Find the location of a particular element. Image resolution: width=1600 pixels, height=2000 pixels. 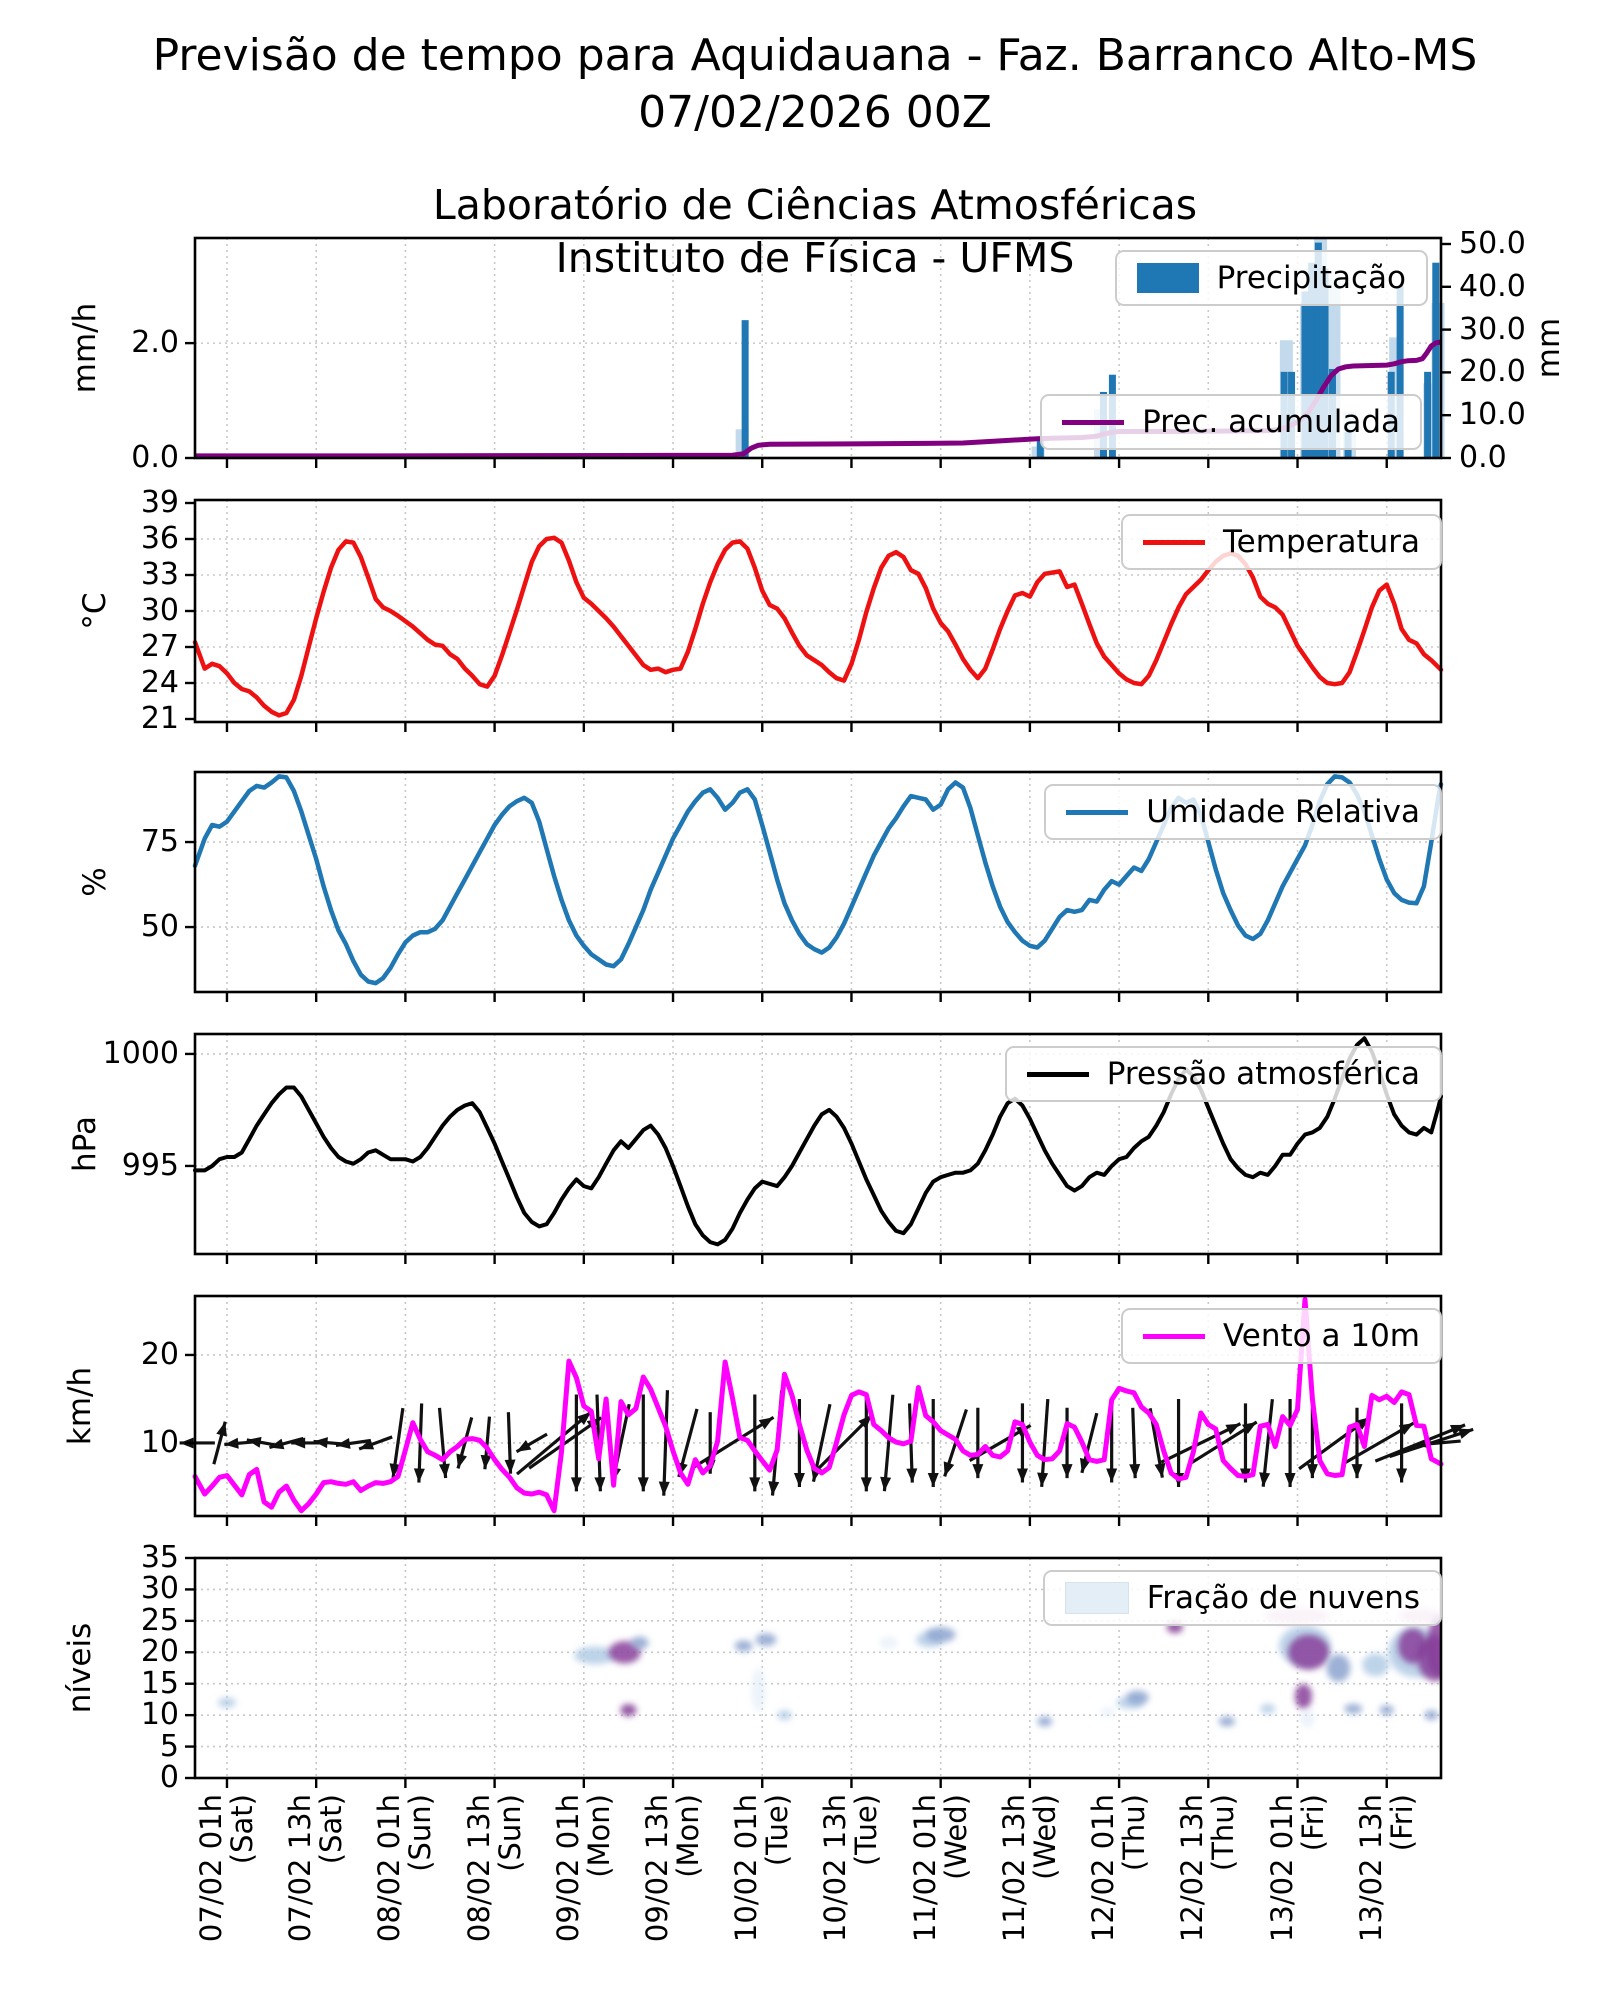

y-tick-label-right: 30.0 is located at coordinates (1492, 329).